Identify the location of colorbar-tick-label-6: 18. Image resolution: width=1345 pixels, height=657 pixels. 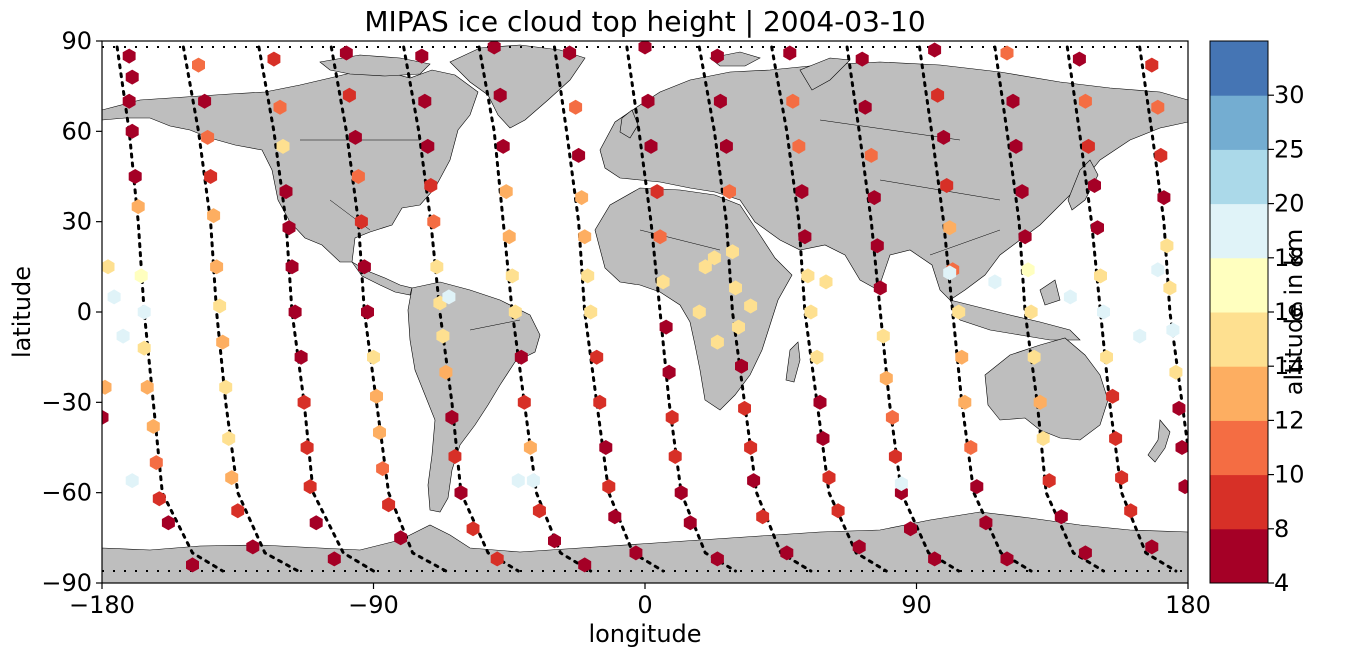
(1289, 258).